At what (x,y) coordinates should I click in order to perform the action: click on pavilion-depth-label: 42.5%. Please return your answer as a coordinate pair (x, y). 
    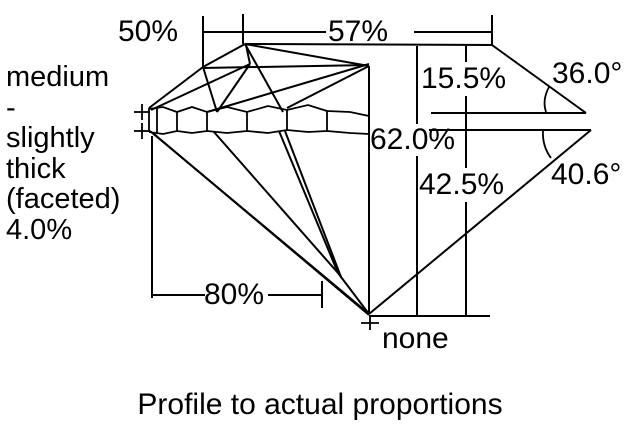
    Looking at the image, I should click on (462, 184).